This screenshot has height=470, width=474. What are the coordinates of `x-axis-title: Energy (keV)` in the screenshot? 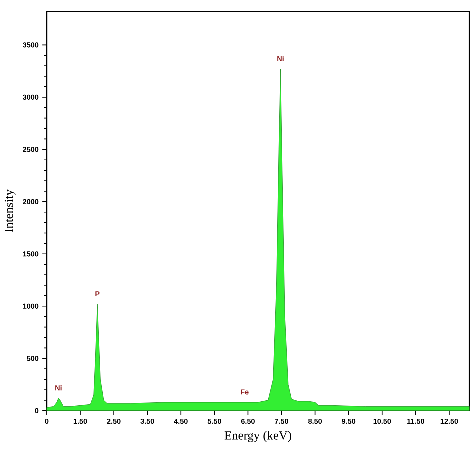 It's located at (258, 437).